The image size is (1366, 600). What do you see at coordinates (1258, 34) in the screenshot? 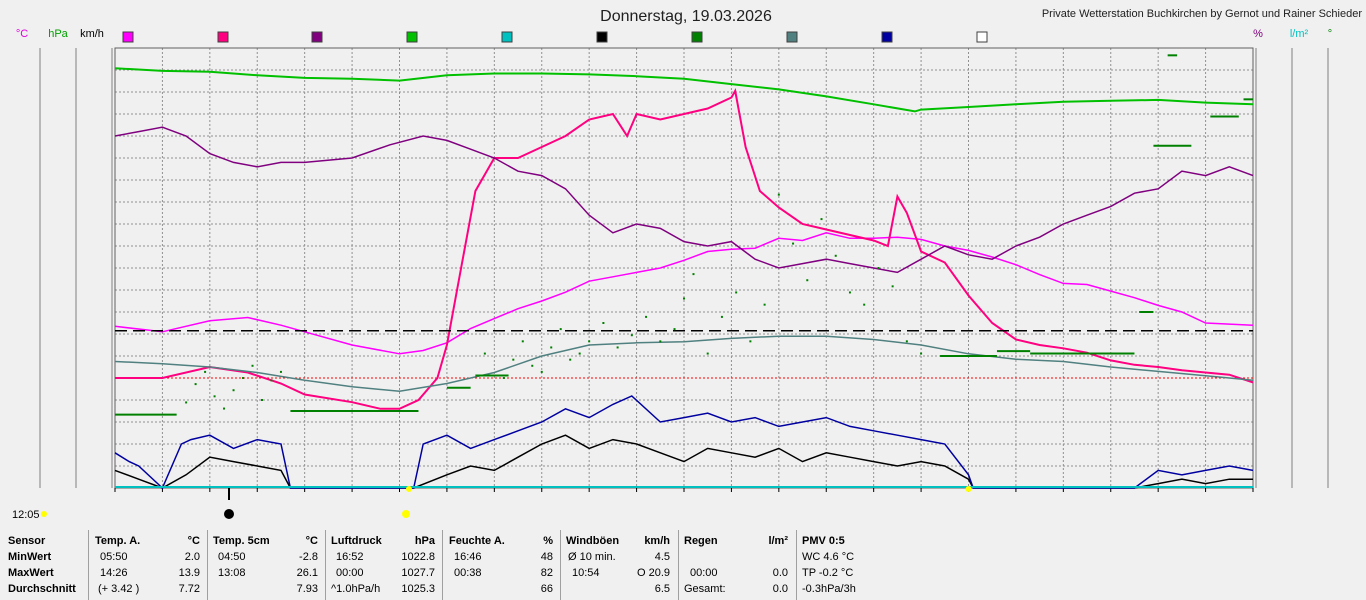
I see `humidity-axis-unit: %` at bounding box center [1258, 34].